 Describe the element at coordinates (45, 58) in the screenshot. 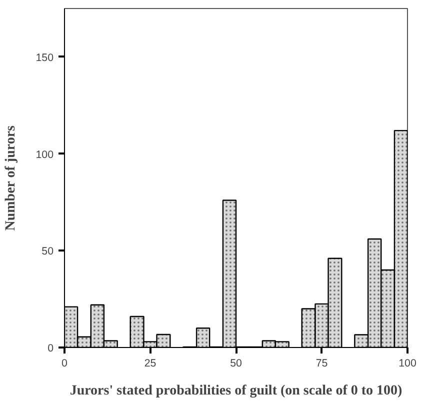

I see `y-tick-label: 150` at that location.